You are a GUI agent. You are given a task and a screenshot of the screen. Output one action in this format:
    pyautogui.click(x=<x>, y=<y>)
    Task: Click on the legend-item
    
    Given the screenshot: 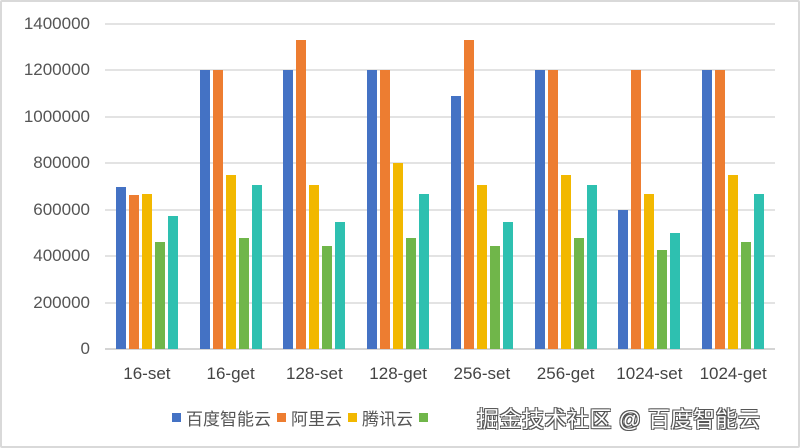 What is the action you would take?
    pyautogui.click(x=426, y=417)
    